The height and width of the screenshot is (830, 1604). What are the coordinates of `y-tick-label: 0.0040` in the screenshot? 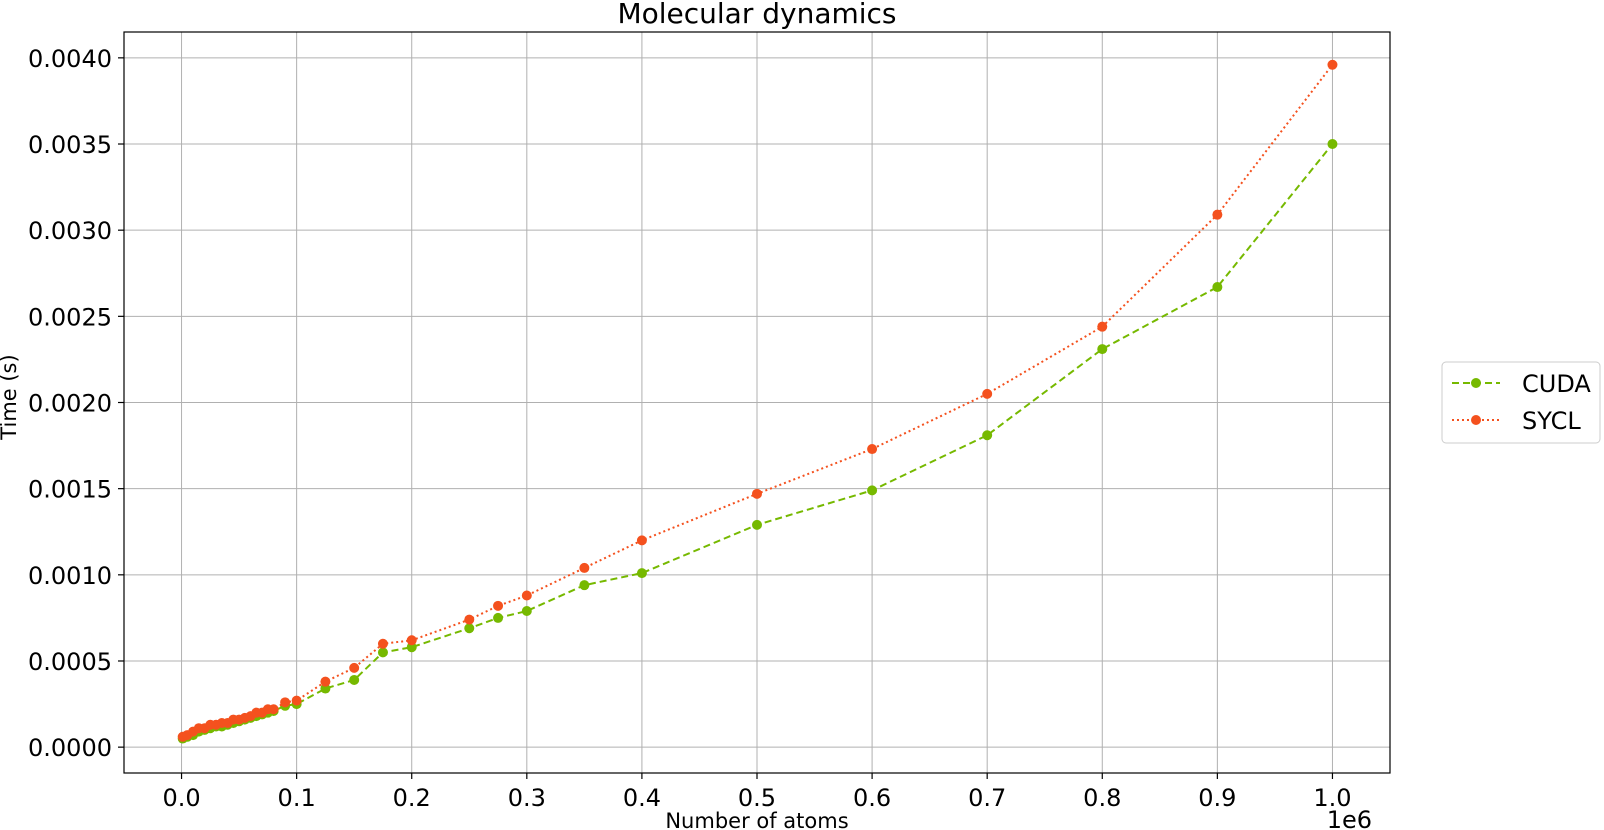 It's located at (70, 59).